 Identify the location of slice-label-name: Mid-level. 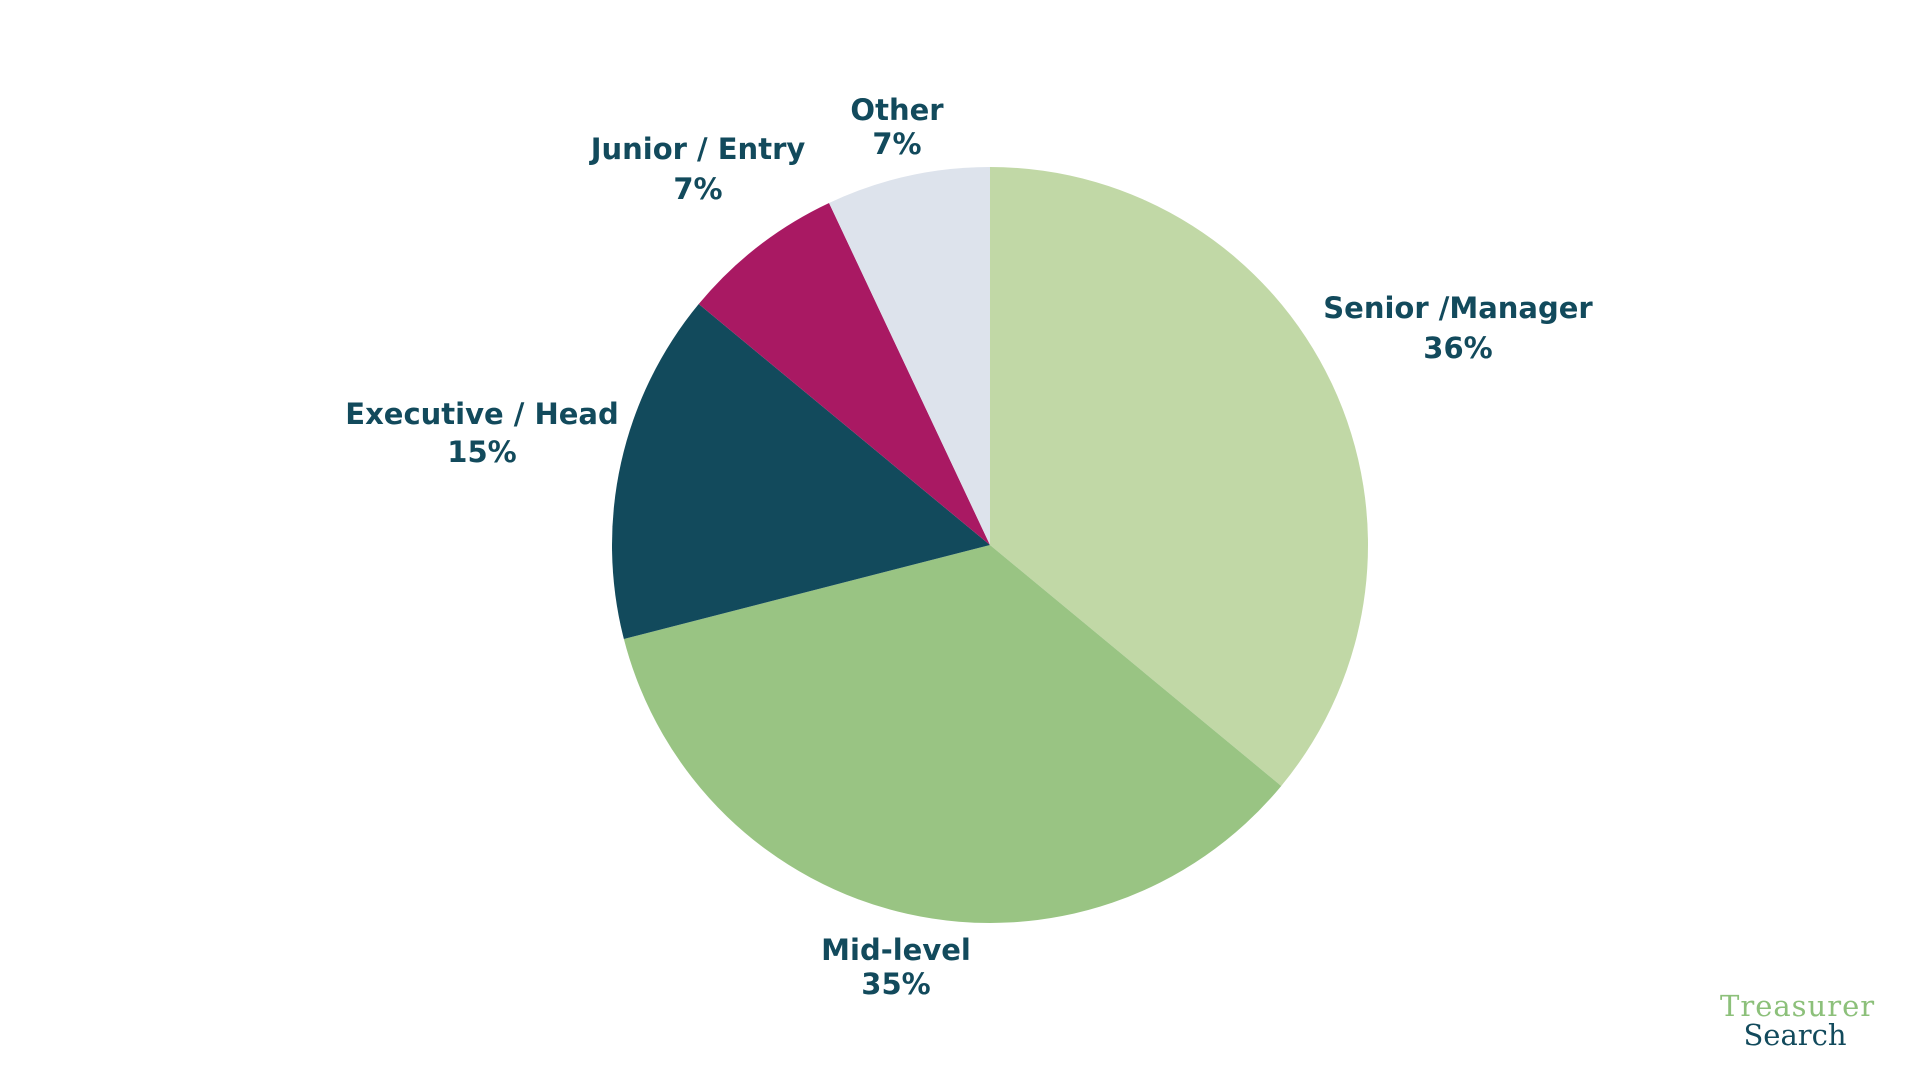
(896, 950).